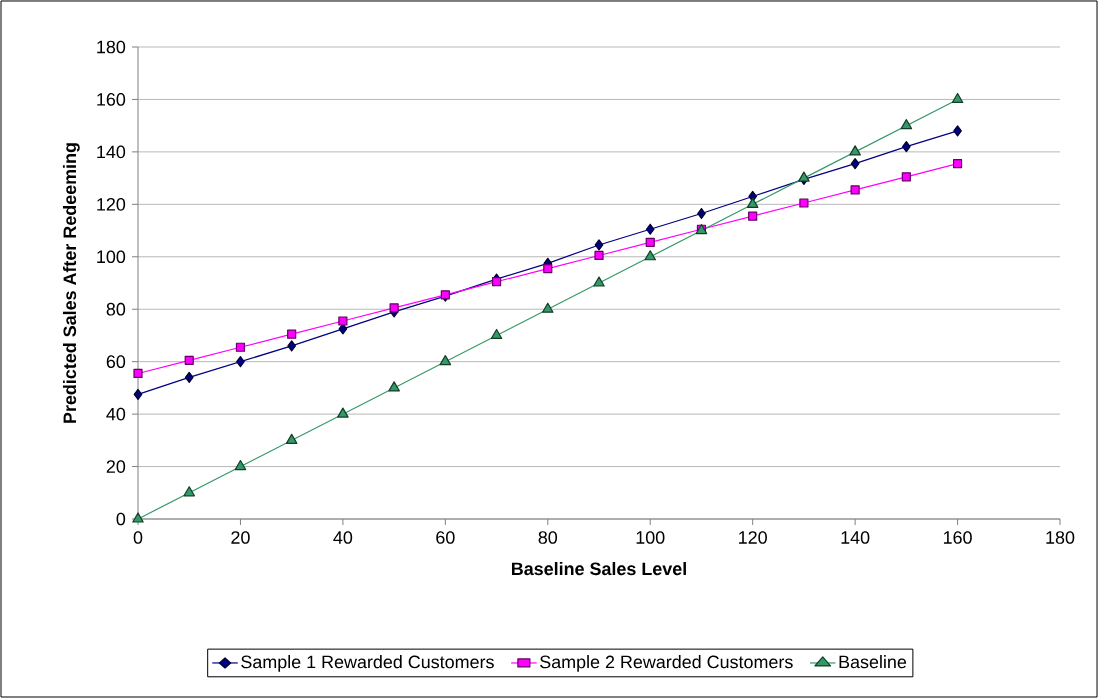  I want to click on x-axis-title: Baseline Sales Level, so click(598, 569).